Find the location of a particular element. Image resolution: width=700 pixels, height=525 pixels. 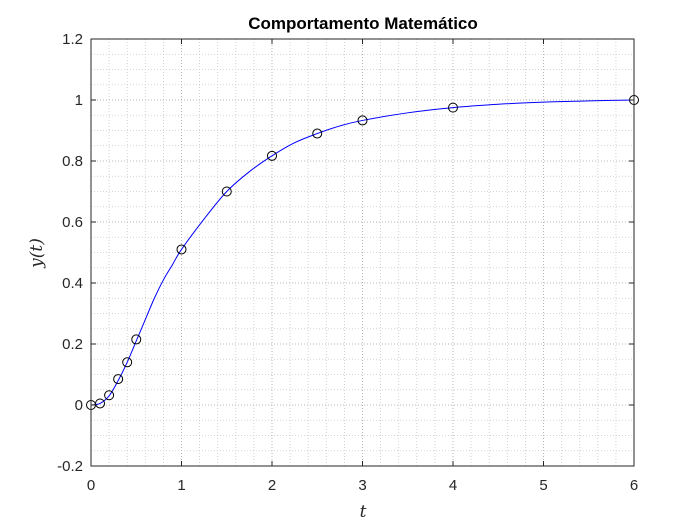

y-tick-label: 1 is located at coordinates (79, 100).